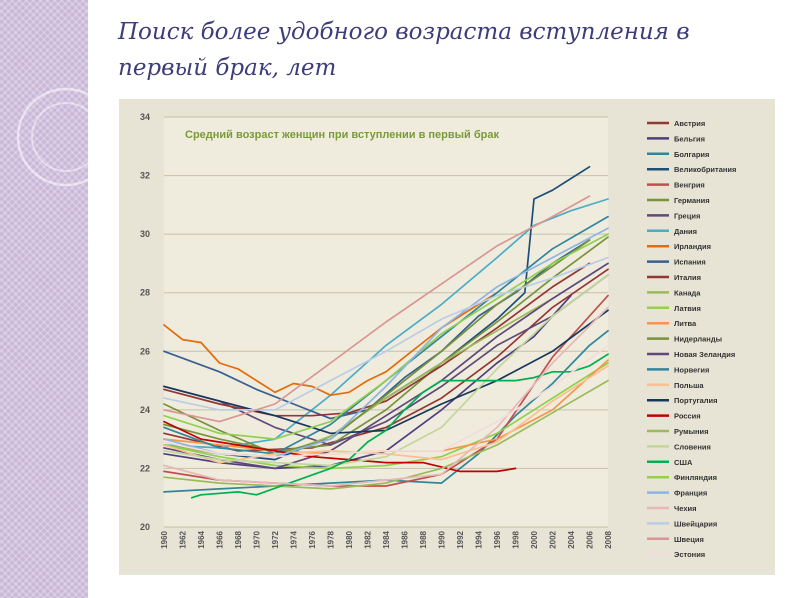  Describe the element at coordinates (220, 539) in the screenshot. I see `x-tick-label: 1966` at that location.